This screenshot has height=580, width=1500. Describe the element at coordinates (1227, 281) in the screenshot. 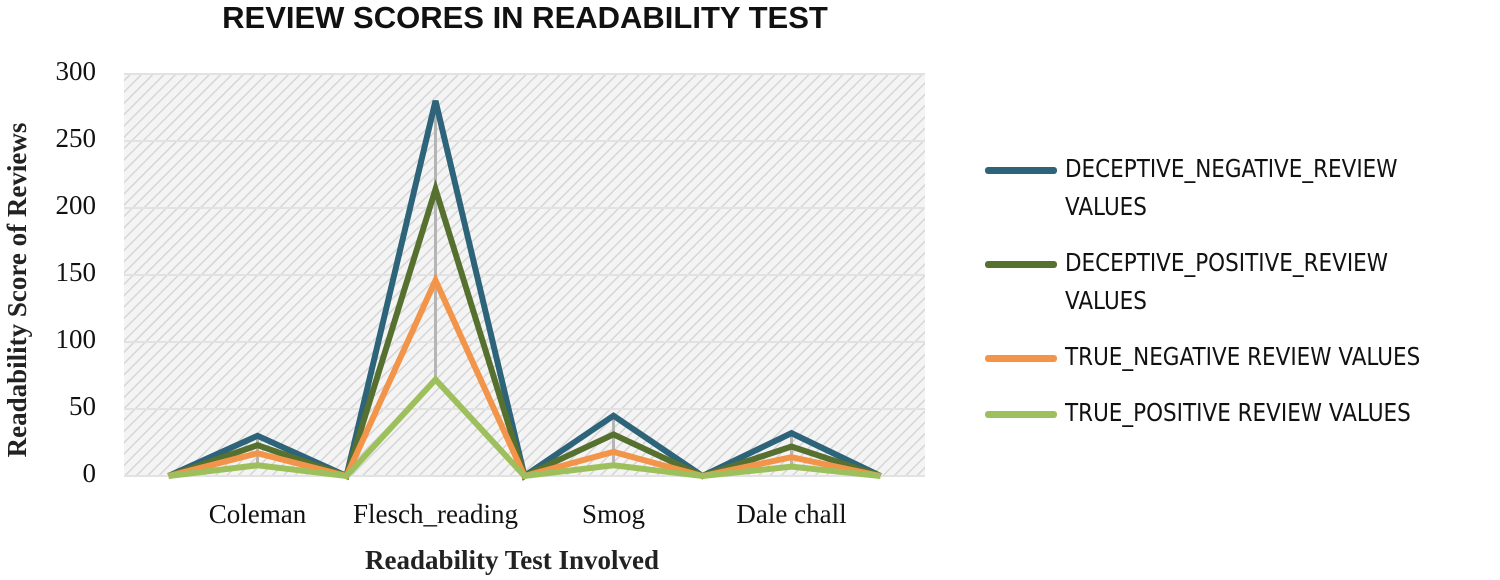

I see `legend-label: DECEPTIVE_POSITIVE_REVIEW VALUES` at that location.